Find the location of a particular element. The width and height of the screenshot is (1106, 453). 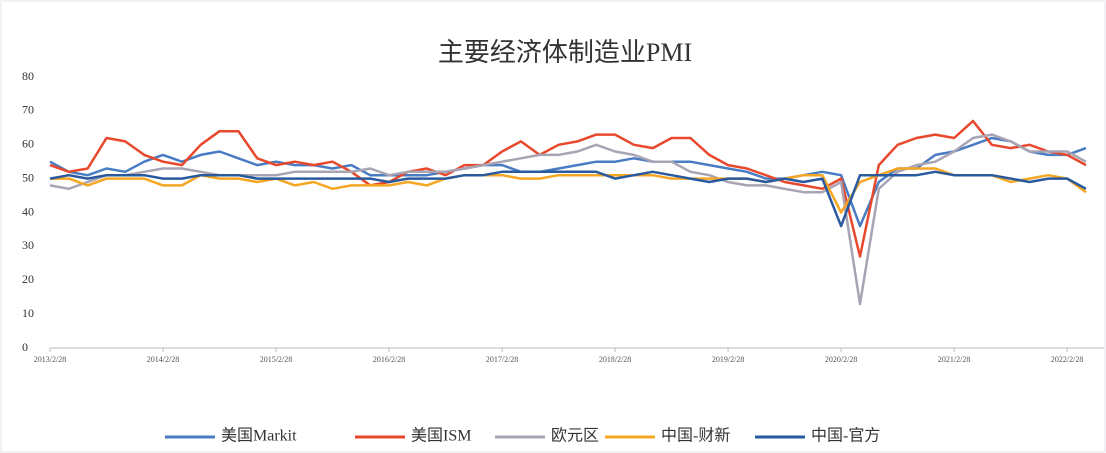

x-tick-label: 2020/2/28 is located at coordinates (841, 359).